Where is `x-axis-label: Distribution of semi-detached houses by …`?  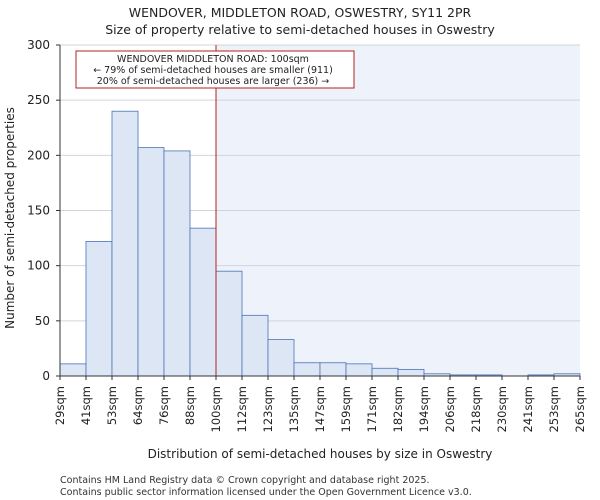 x-axis-label: Distribution of semi-detached houses by … is located at coordinates (320, 454).